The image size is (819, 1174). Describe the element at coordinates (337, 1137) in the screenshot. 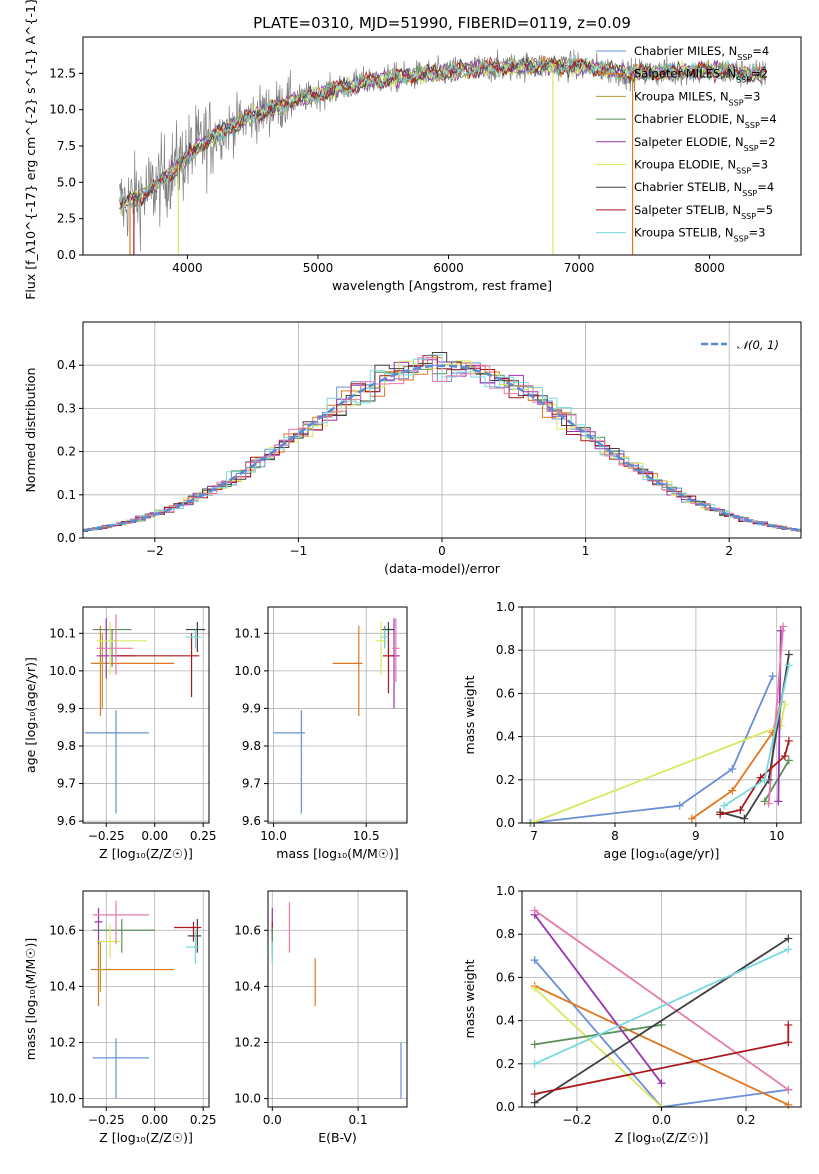

I see `x-axis-label: E(B-V)` at that location.